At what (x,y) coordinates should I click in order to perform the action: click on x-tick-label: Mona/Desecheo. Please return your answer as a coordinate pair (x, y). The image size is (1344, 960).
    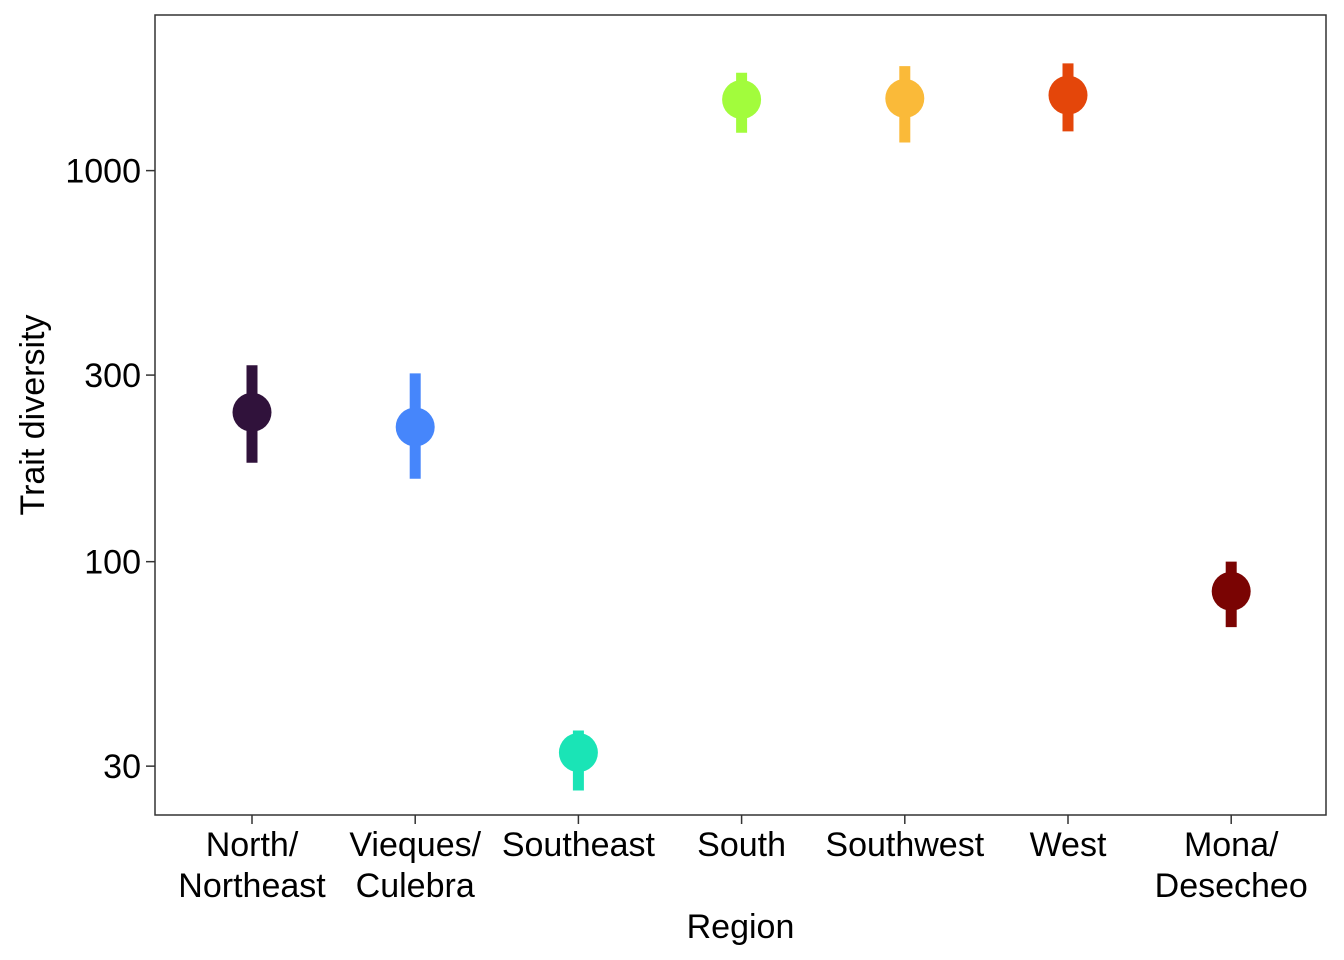
    Looking at the image, I should click on (1231, 865).